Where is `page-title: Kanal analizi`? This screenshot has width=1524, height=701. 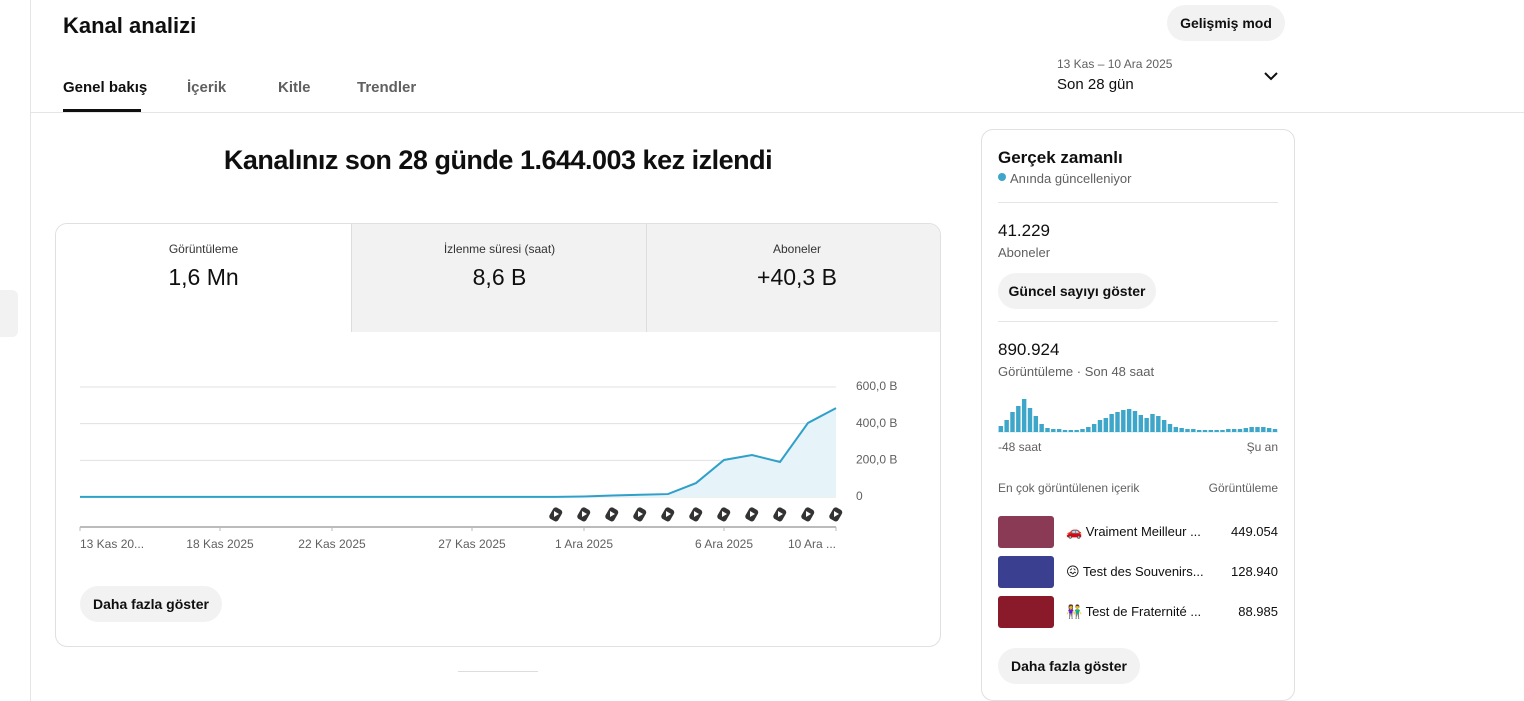
page-title: Kanal analizi is located at coordinates (130, 25).